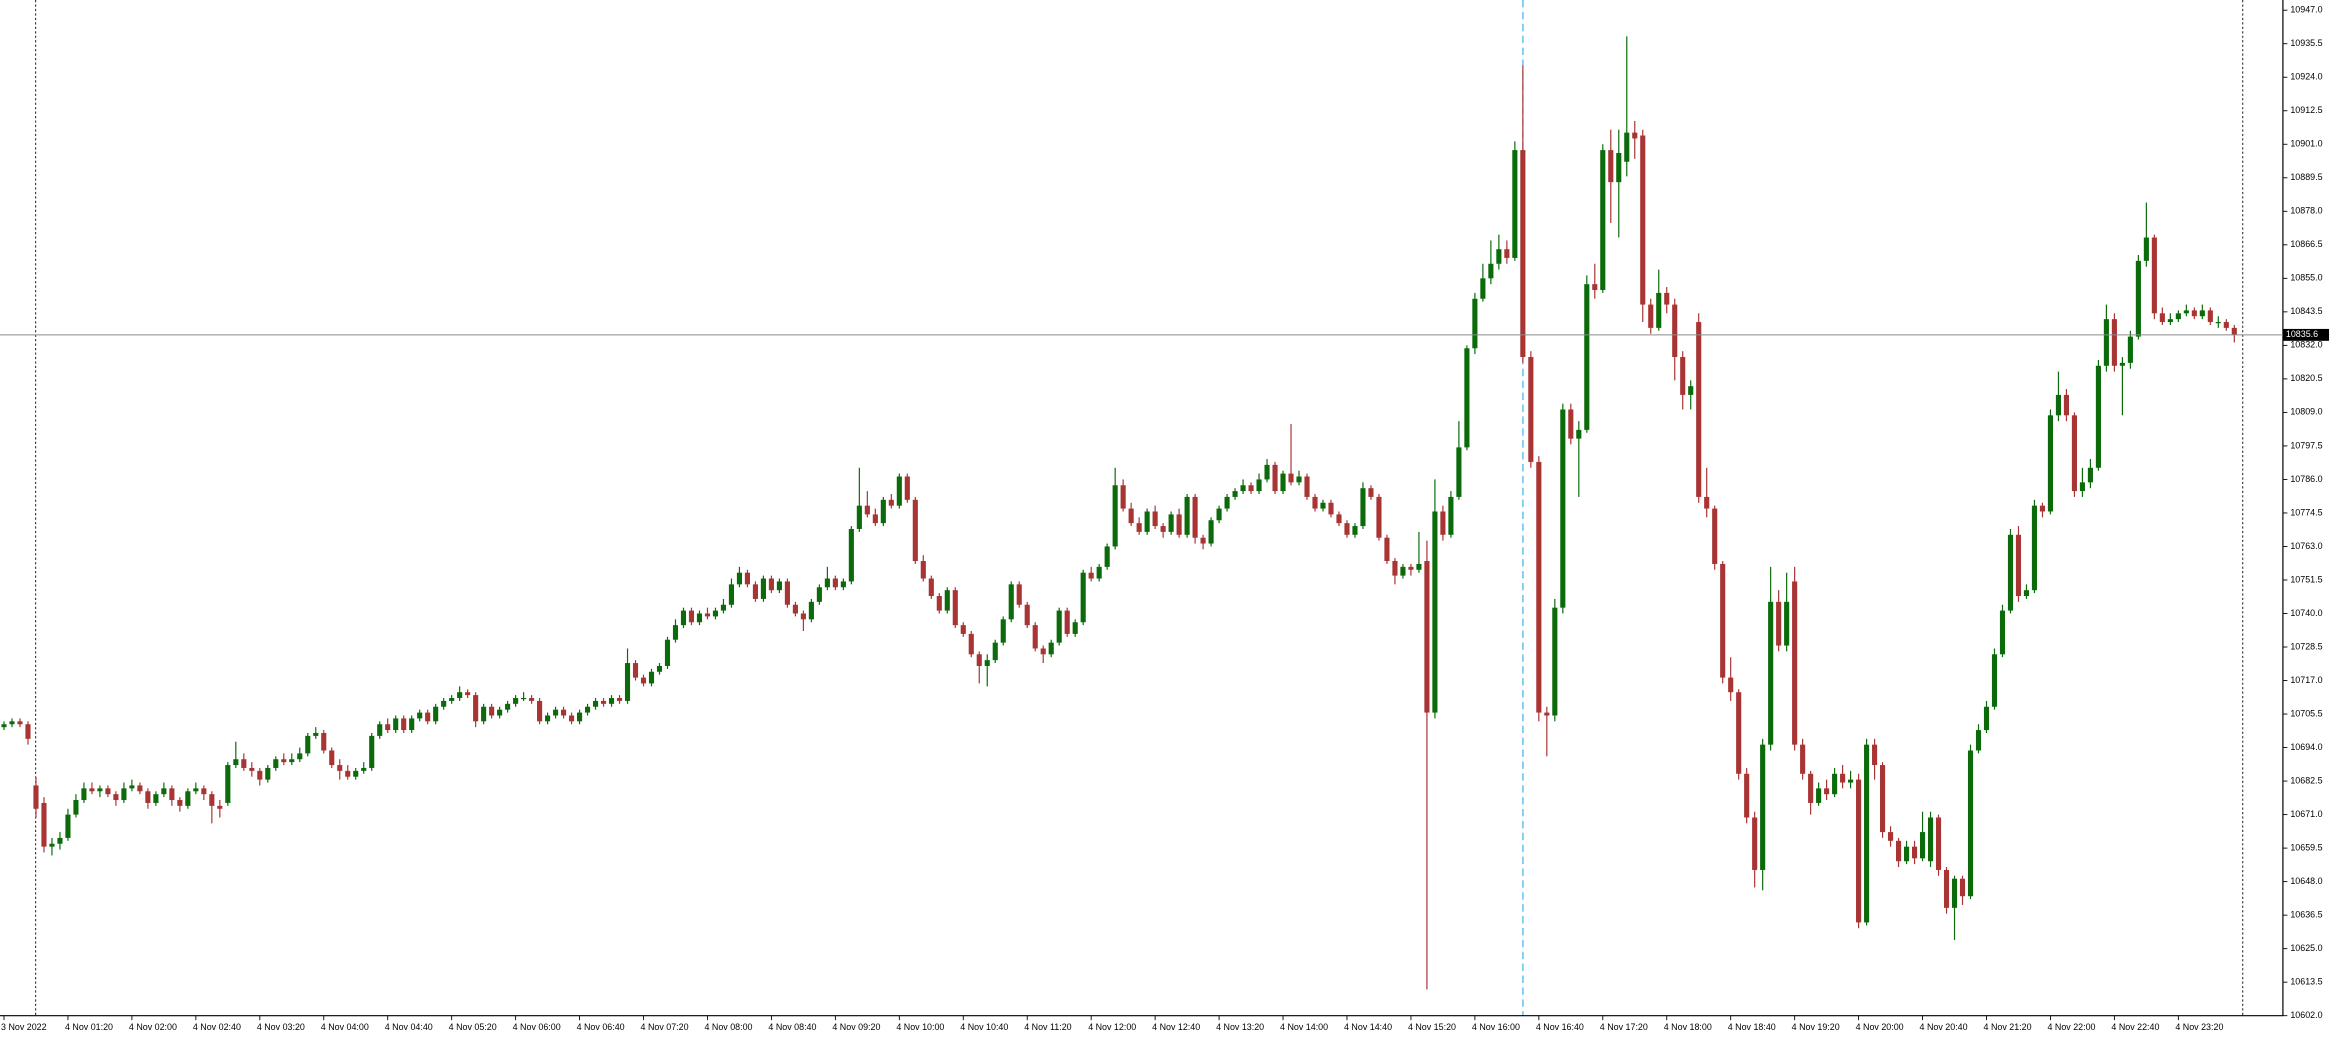  Describe the element at coordinates (2199, 1027) in the screenshot. I see `x-tick-label: 4 Nov 23:20` at that location.